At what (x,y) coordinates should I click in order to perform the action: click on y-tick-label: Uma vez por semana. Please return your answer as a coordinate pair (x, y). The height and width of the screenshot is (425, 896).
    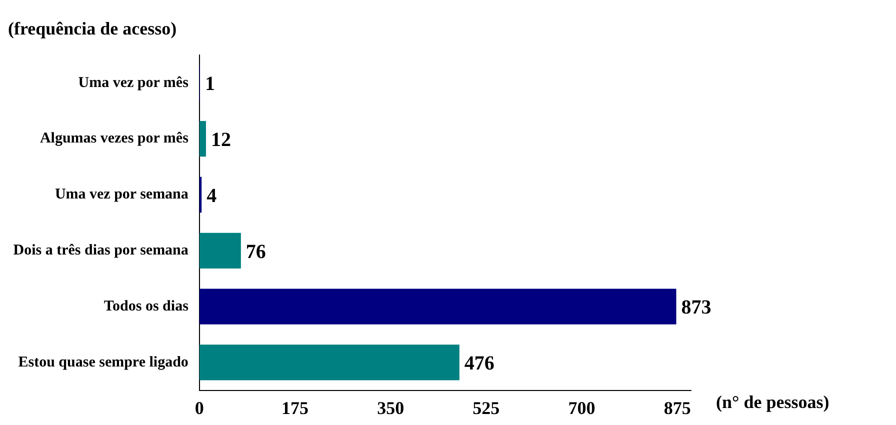
    Looking at the image, I should click on (121, 194).